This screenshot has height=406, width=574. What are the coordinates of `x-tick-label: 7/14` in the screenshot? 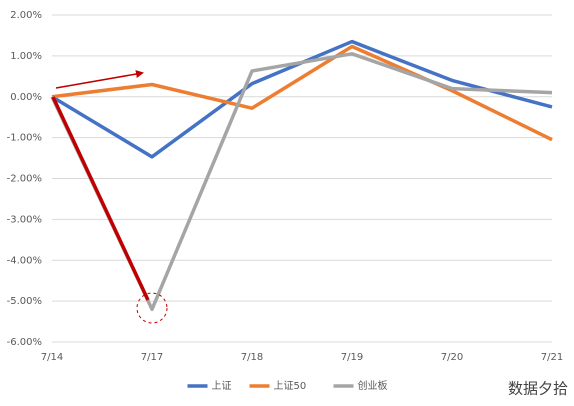 It's located at (52, 357).